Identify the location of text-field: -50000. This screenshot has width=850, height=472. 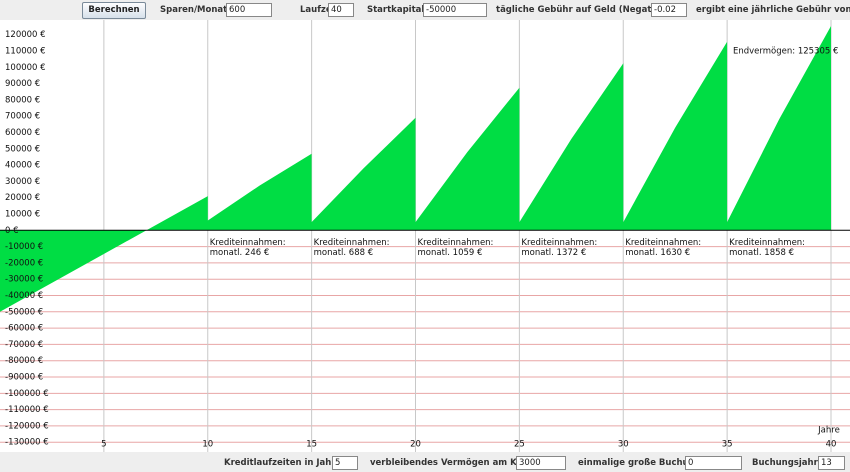
(455, 10).